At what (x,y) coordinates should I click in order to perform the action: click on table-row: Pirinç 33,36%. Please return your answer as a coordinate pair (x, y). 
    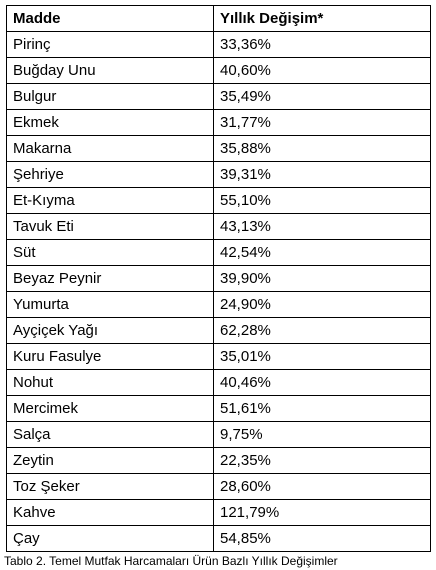
    Looking at the image, I should click on (218, 44).